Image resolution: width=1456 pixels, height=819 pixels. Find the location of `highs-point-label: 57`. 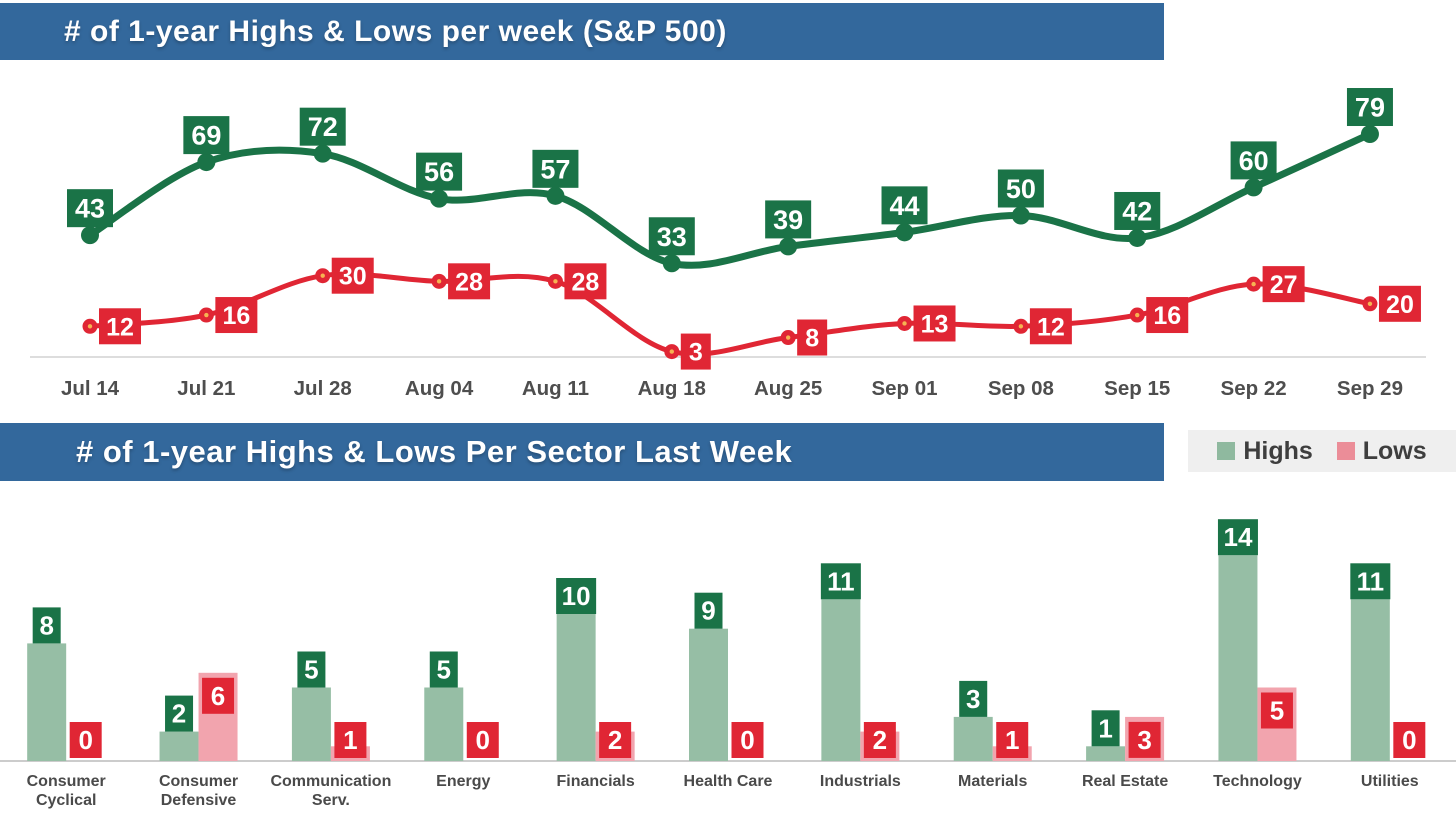

highs-point-label: 57 is located at coordinates (555, 169).